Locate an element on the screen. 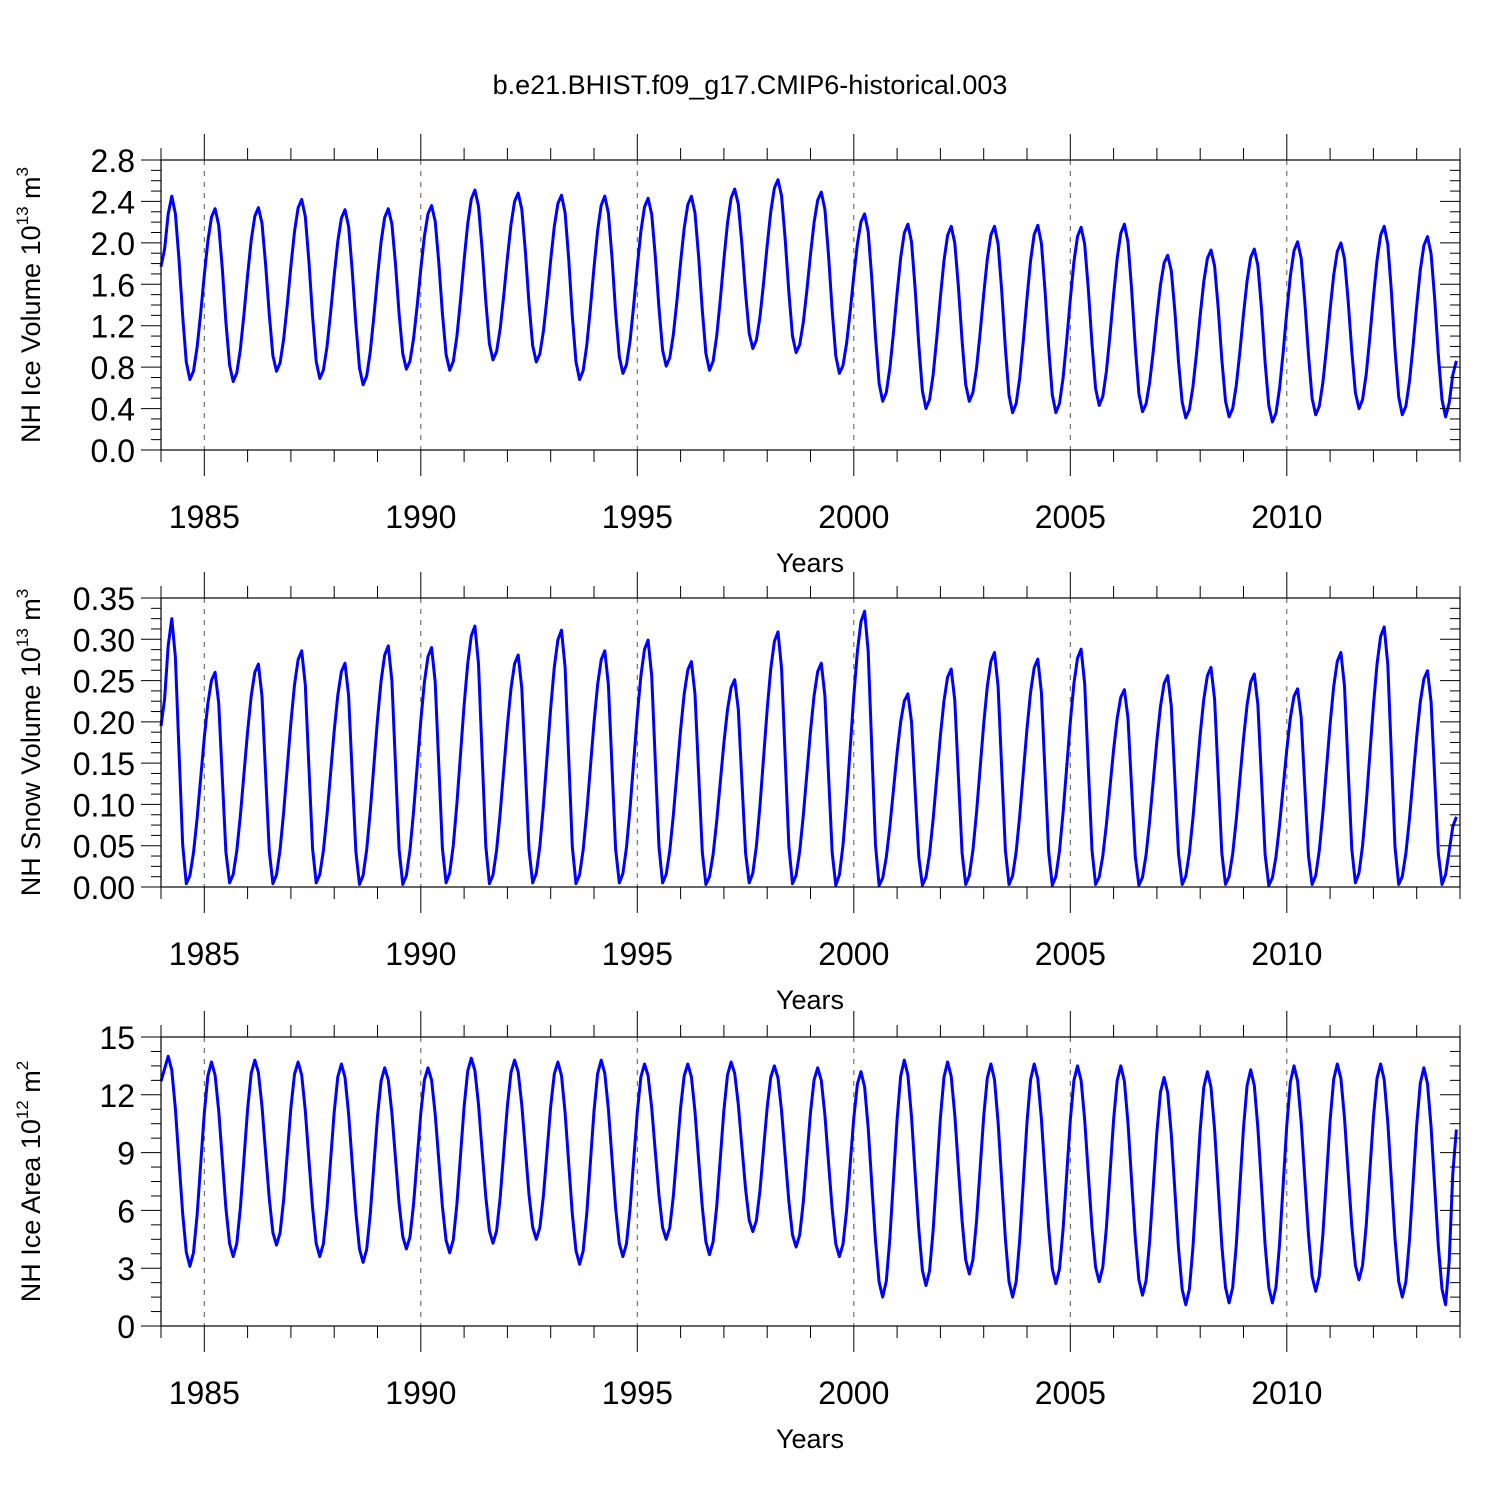 This screenshot has height=1500, width=1500. y-tick-label: 0.15 is located at coordinates (104, 764).